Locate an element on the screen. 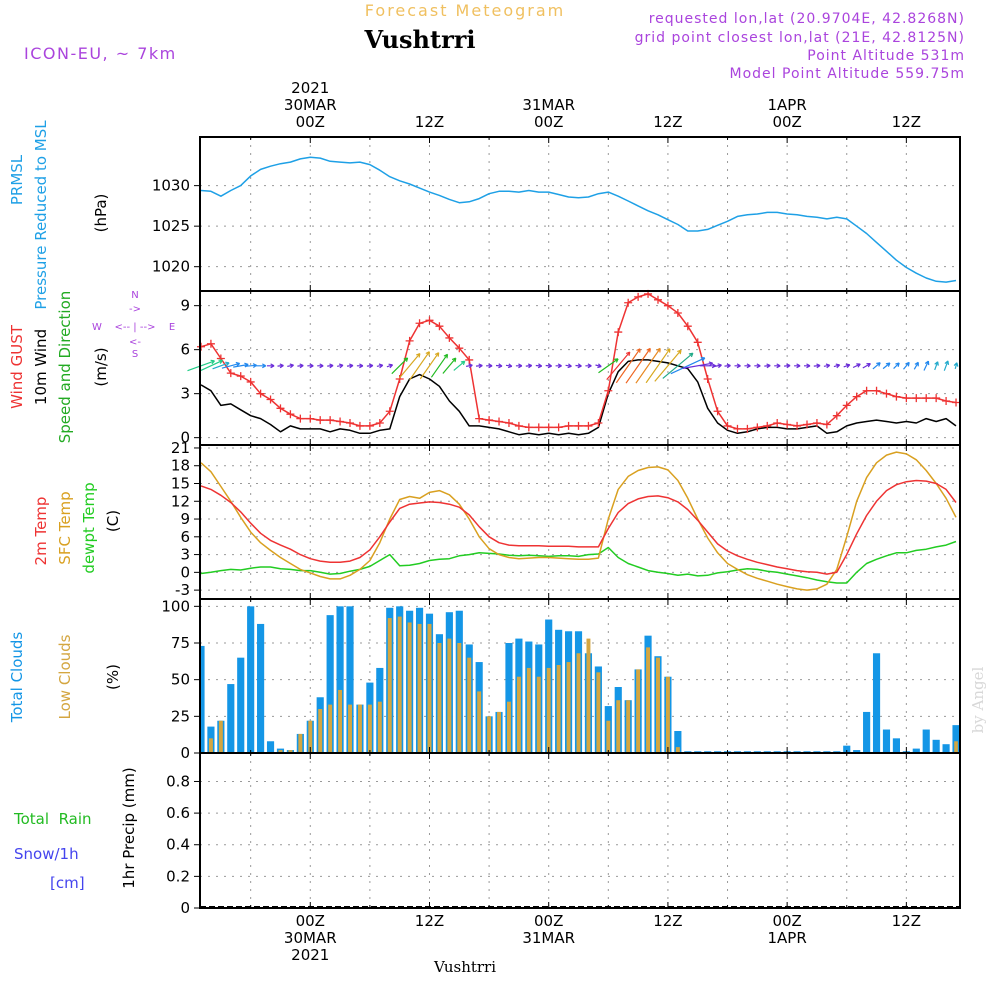  compass-w: W is located at coordinates (97, 327).